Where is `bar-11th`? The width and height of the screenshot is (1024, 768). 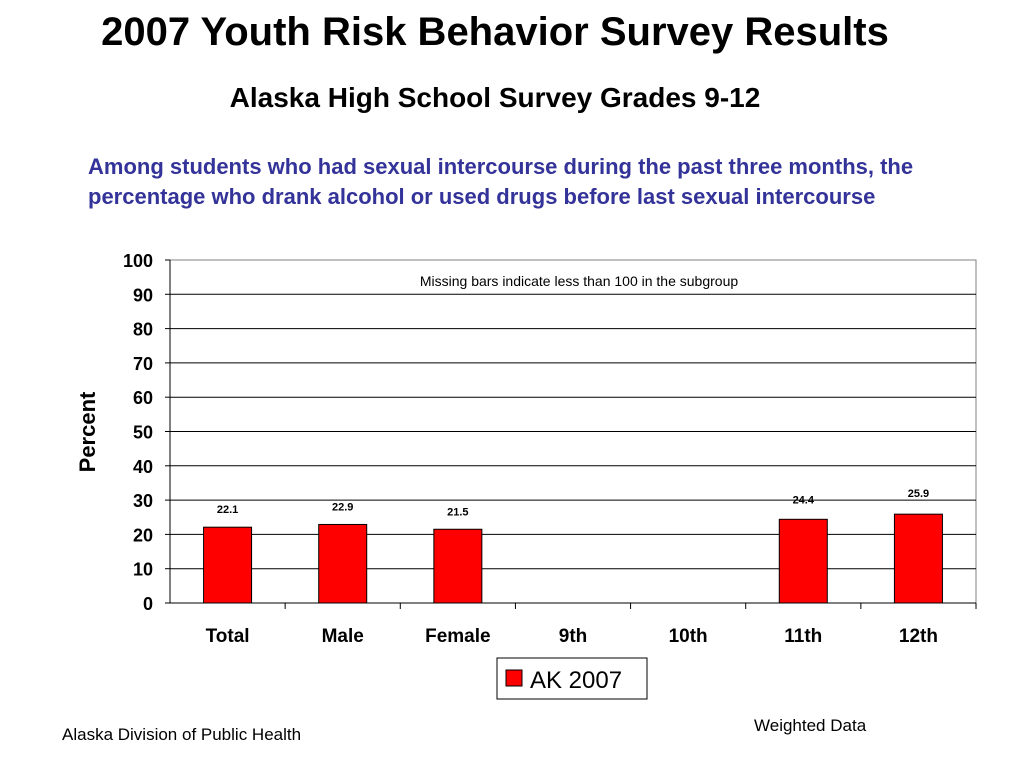 bar-11th is located at coordinates (803, 561).